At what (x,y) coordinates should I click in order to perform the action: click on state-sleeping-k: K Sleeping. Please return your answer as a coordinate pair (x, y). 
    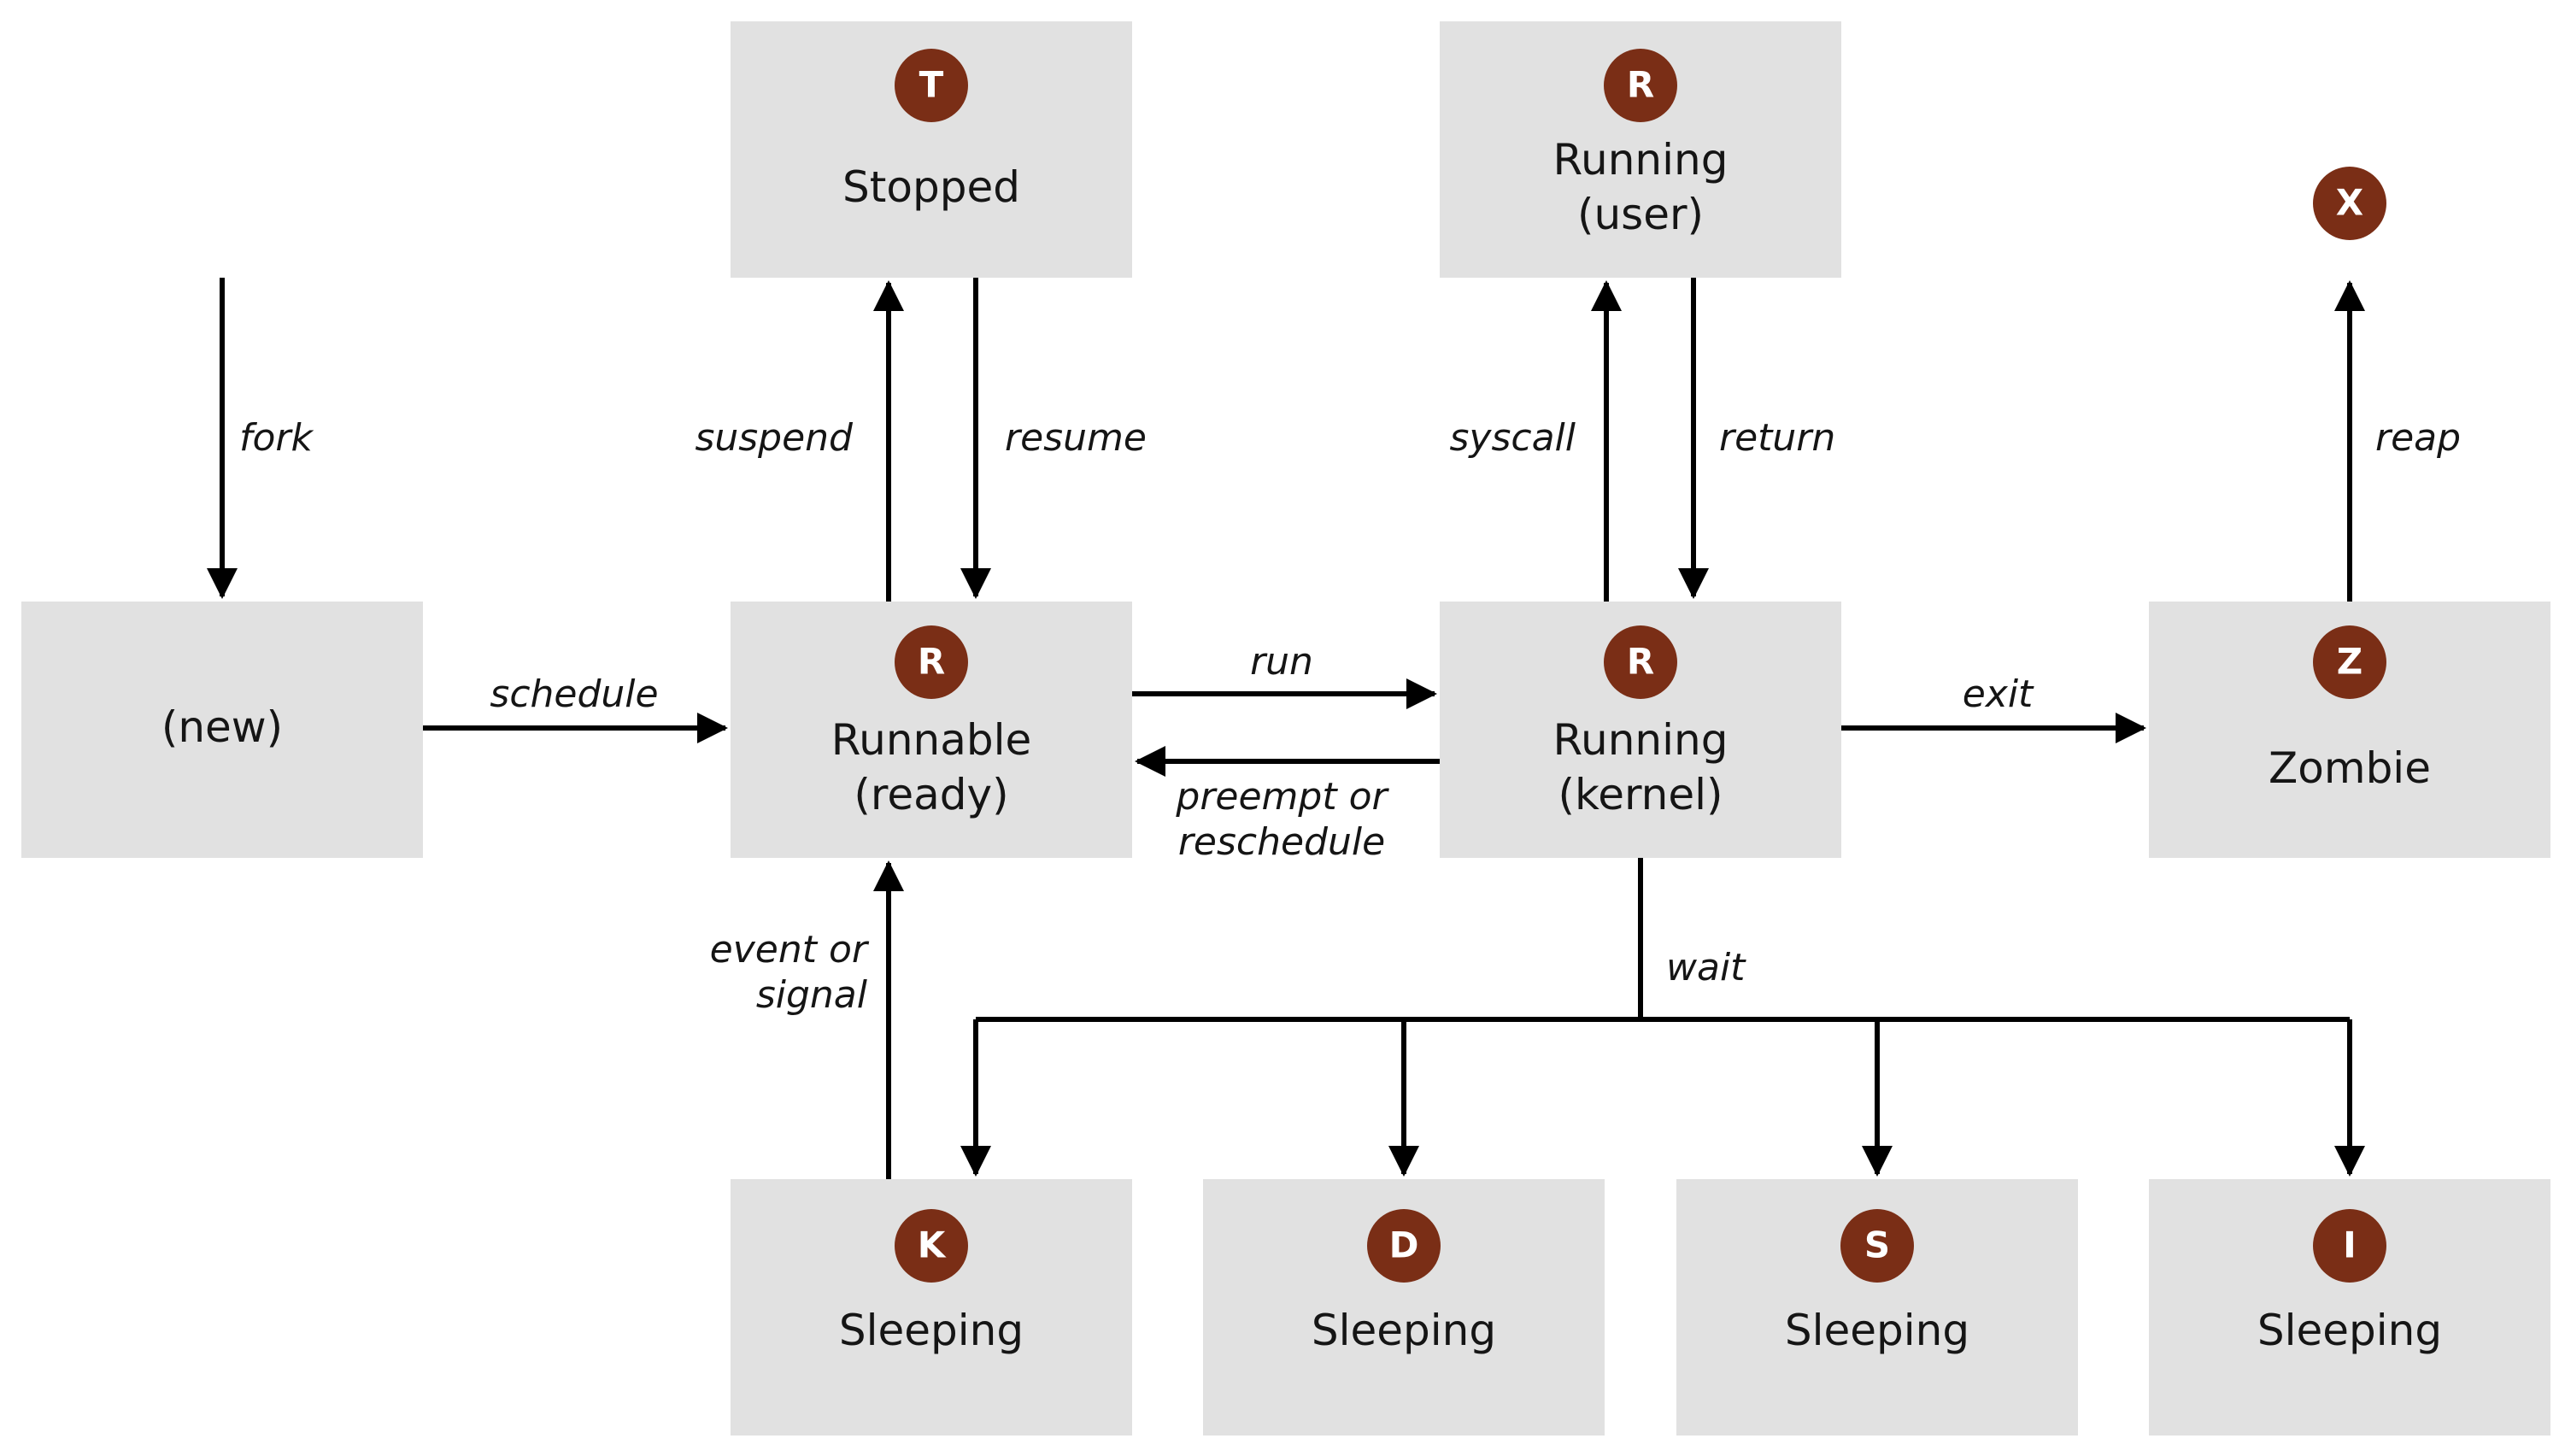
    Looking at the image, I should click on (931, 1307).